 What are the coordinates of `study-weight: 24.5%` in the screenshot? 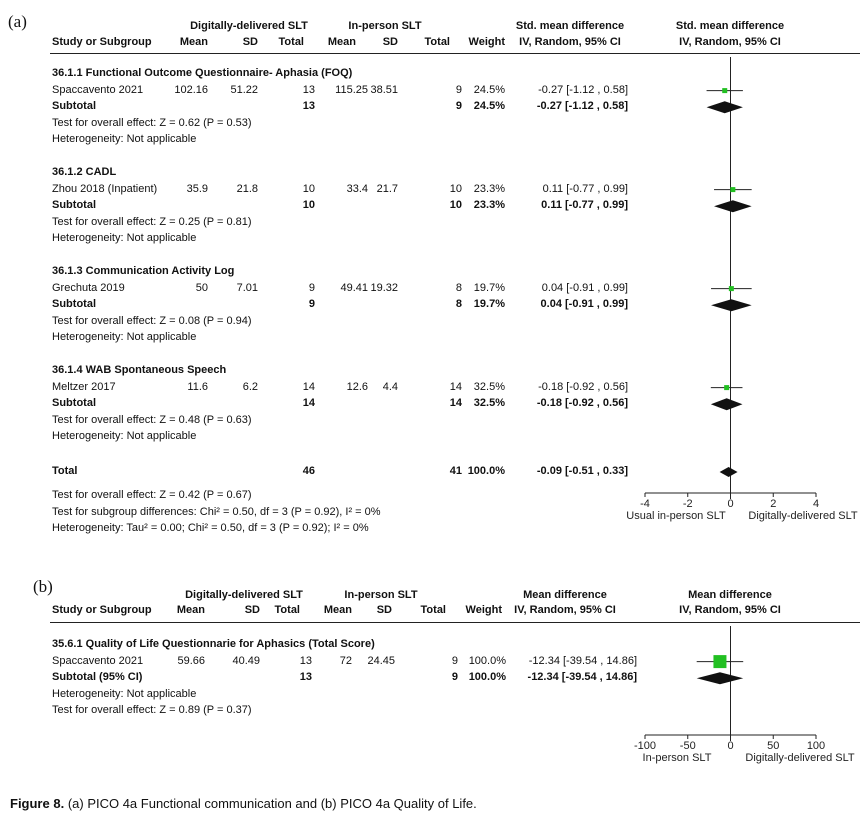 It's located at (489, 89).